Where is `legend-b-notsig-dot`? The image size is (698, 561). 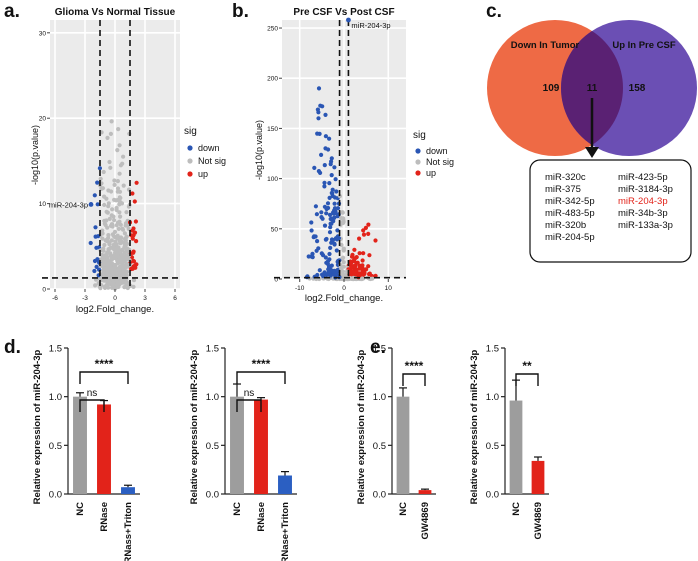
legend-b-notsig-dot is located at coordinates (418, 162).